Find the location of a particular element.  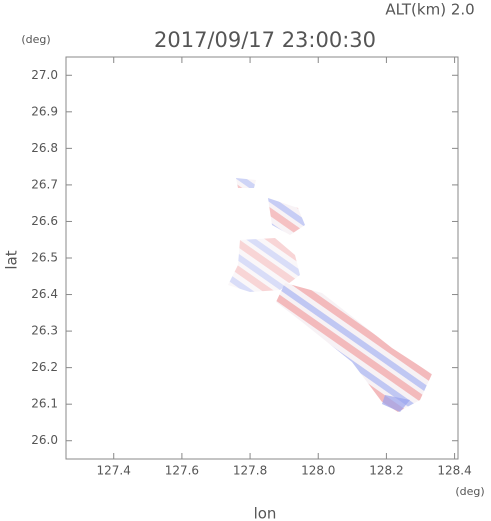

x-tick-label: 128.4 is located at coordinates (454, 471).